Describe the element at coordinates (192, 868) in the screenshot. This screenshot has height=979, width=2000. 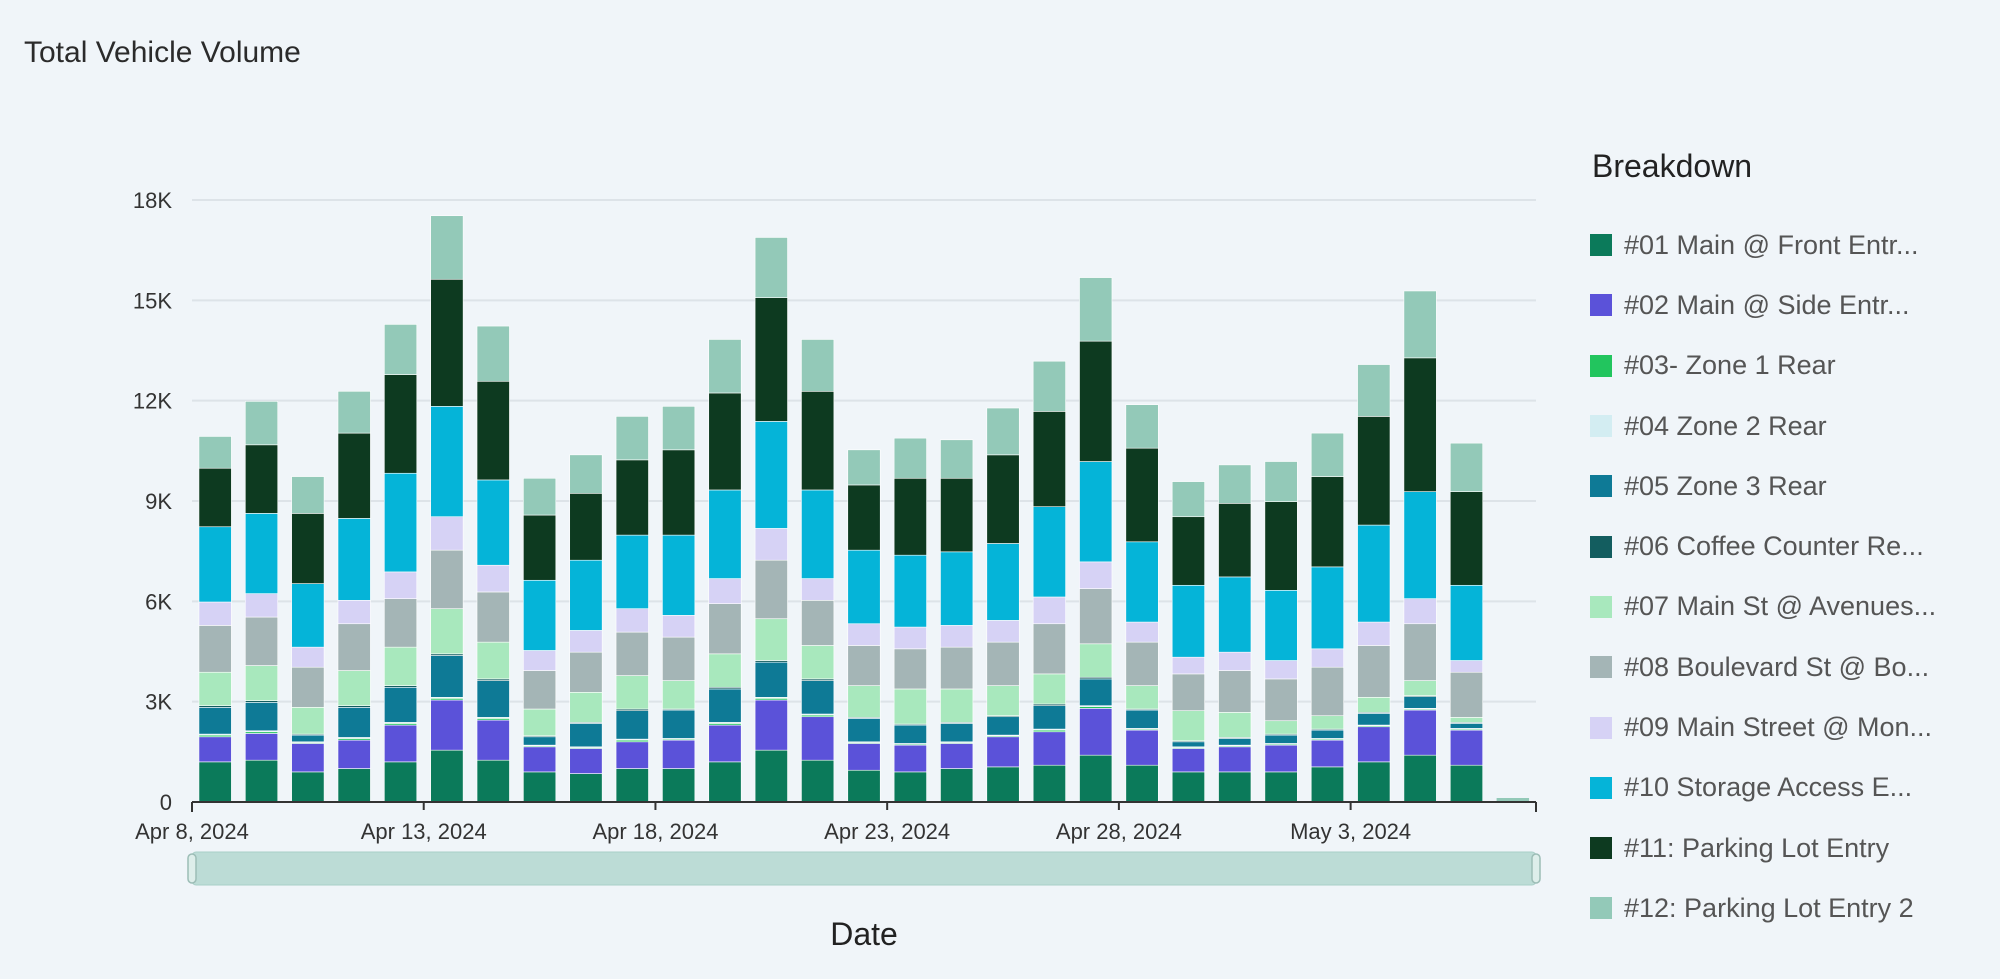
I see `scroller-handle` at that location.